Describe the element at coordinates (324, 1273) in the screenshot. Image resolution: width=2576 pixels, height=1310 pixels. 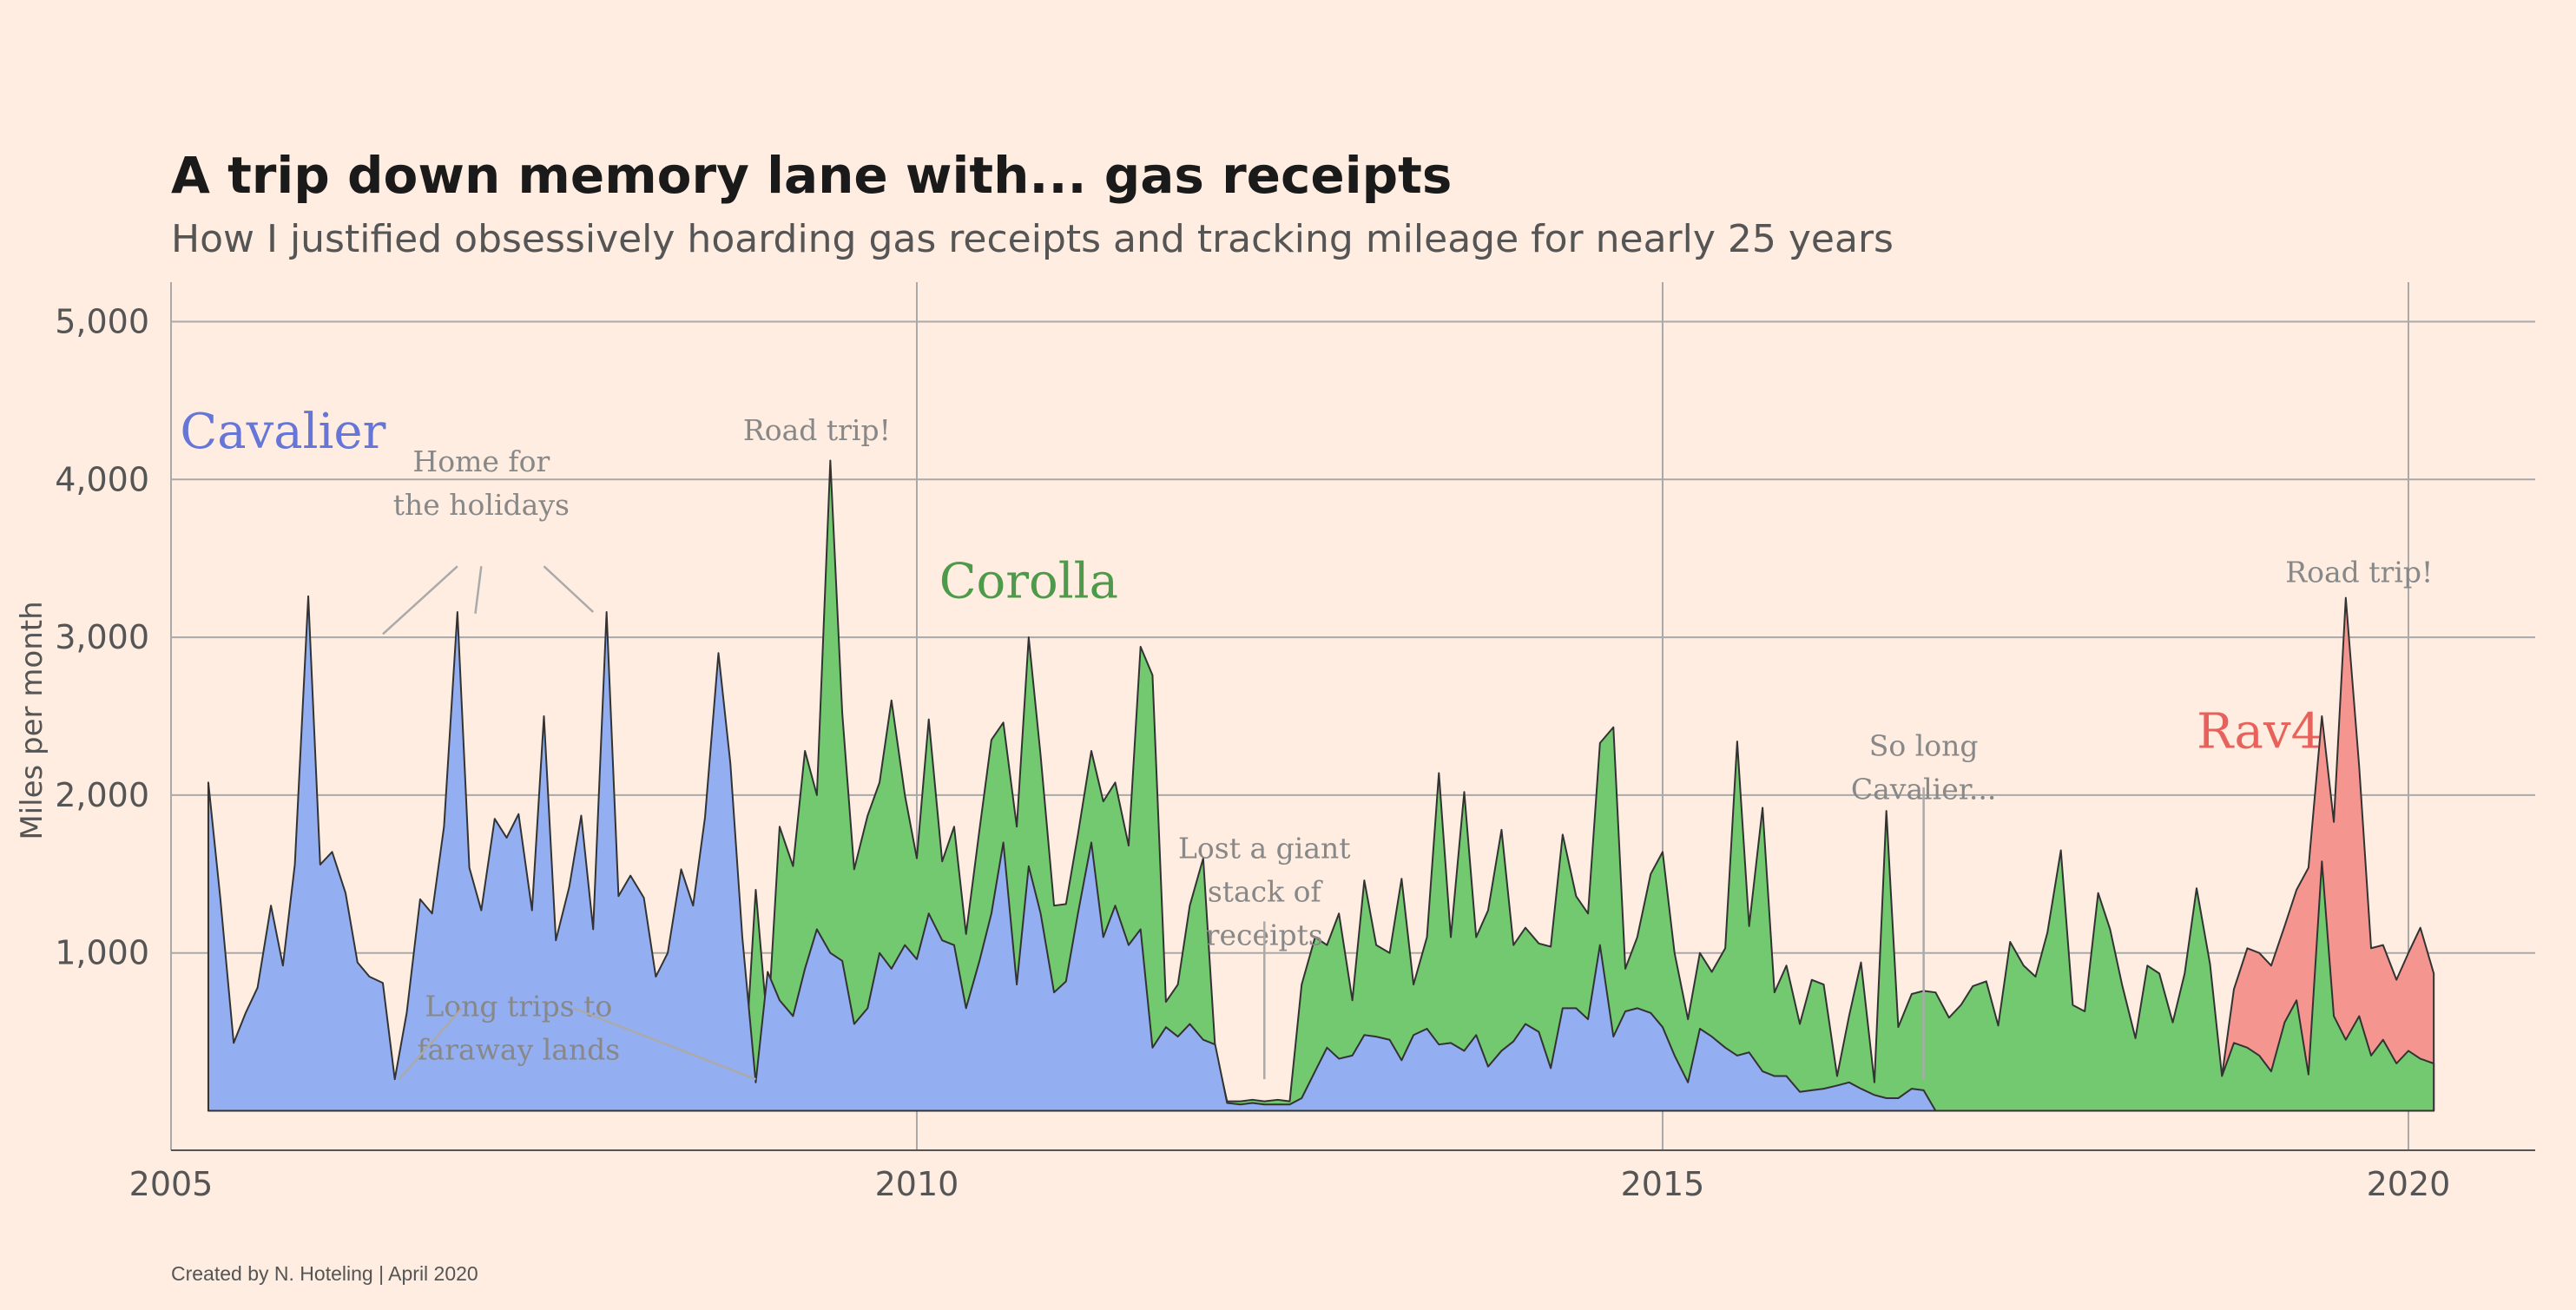
I see `caption: Created by N. Hoteling | April 2020` at that location.